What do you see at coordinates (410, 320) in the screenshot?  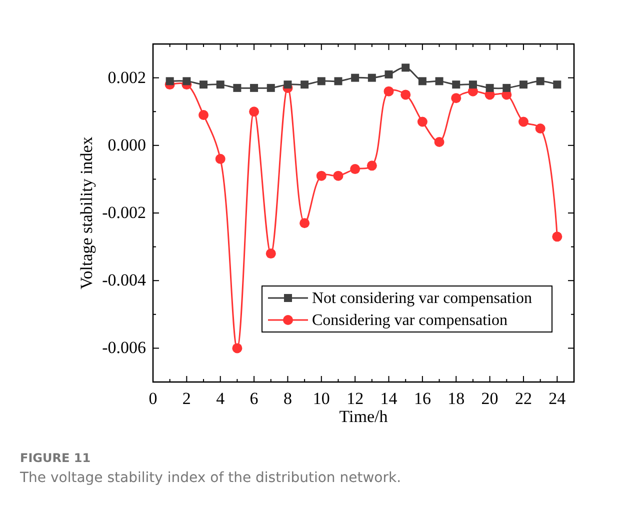 I see `legend-label: Considering var compensation` at bounding box center [410, 320].